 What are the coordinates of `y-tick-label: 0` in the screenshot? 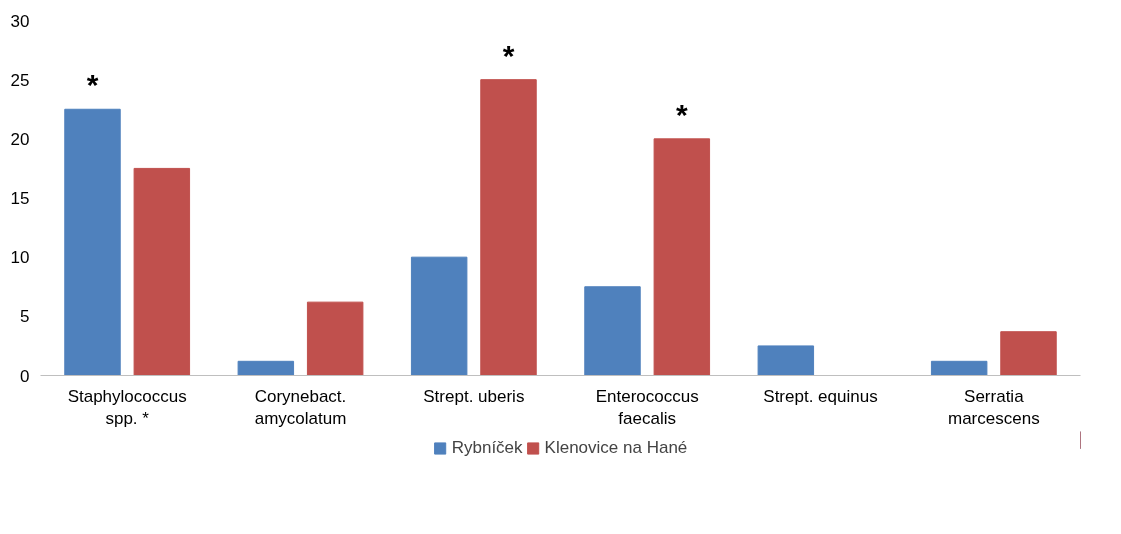 It's located at (25, 376).